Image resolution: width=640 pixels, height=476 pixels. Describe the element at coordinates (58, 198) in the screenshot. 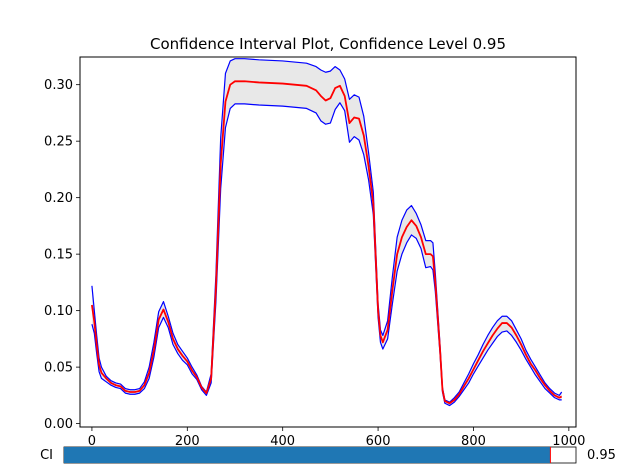

I see `y-tick-label: 0.20` at that location.